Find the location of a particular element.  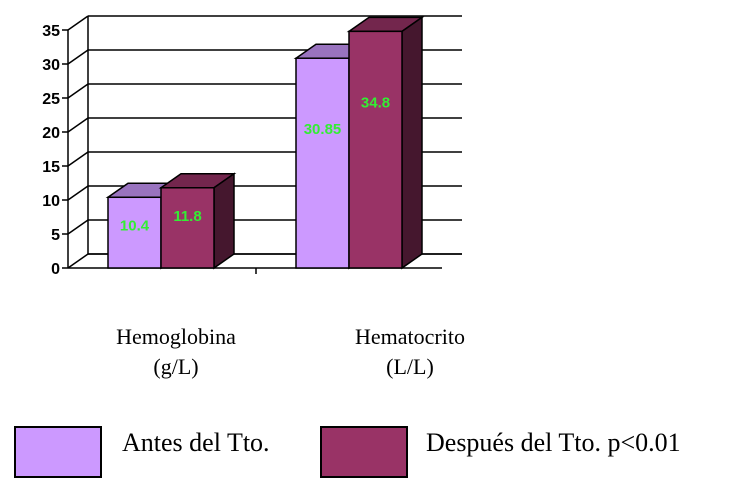

legend-label-antes: Antes del Tto. is located at coordinates (196, 442).